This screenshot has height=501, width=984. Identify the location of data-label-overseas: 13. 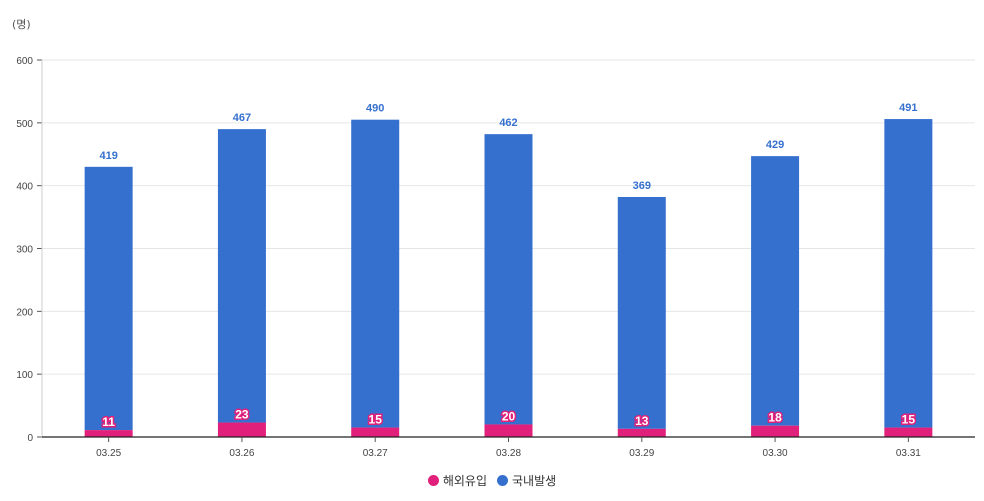
(642, 421).